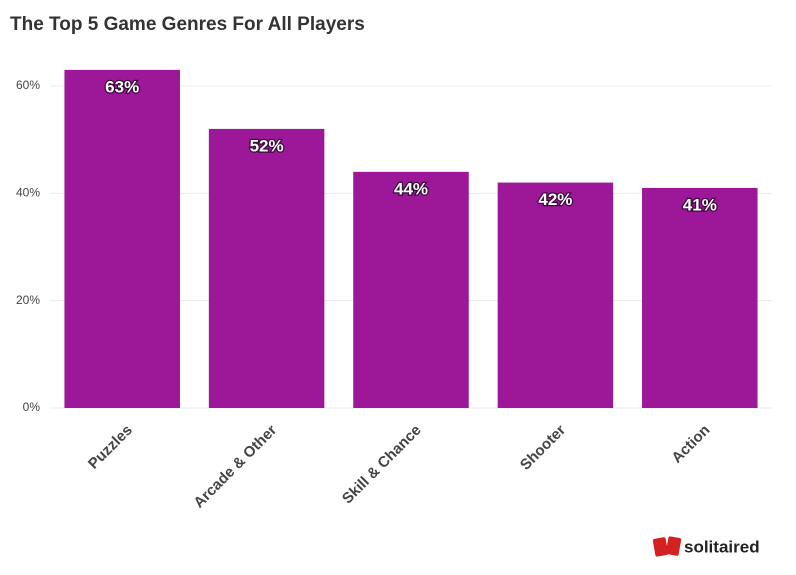  I want to click on y-tick-label: 60%, so click(28, 85).